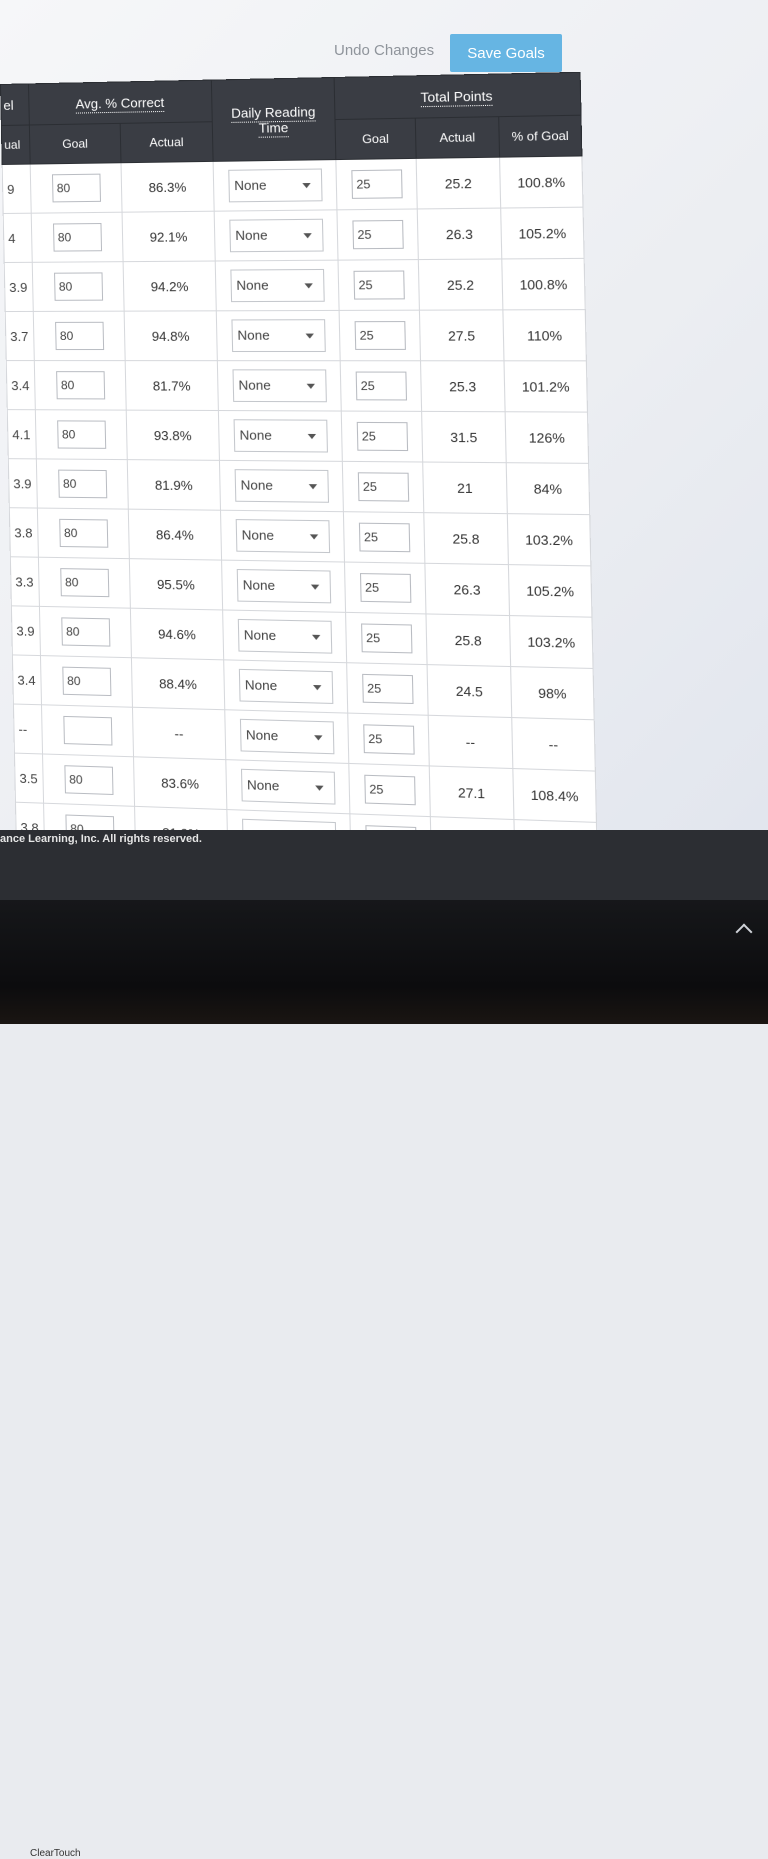 The image size is (768, 1859). I want to click on daily-reading-header: Daily Reading Time, so click(273, 119).